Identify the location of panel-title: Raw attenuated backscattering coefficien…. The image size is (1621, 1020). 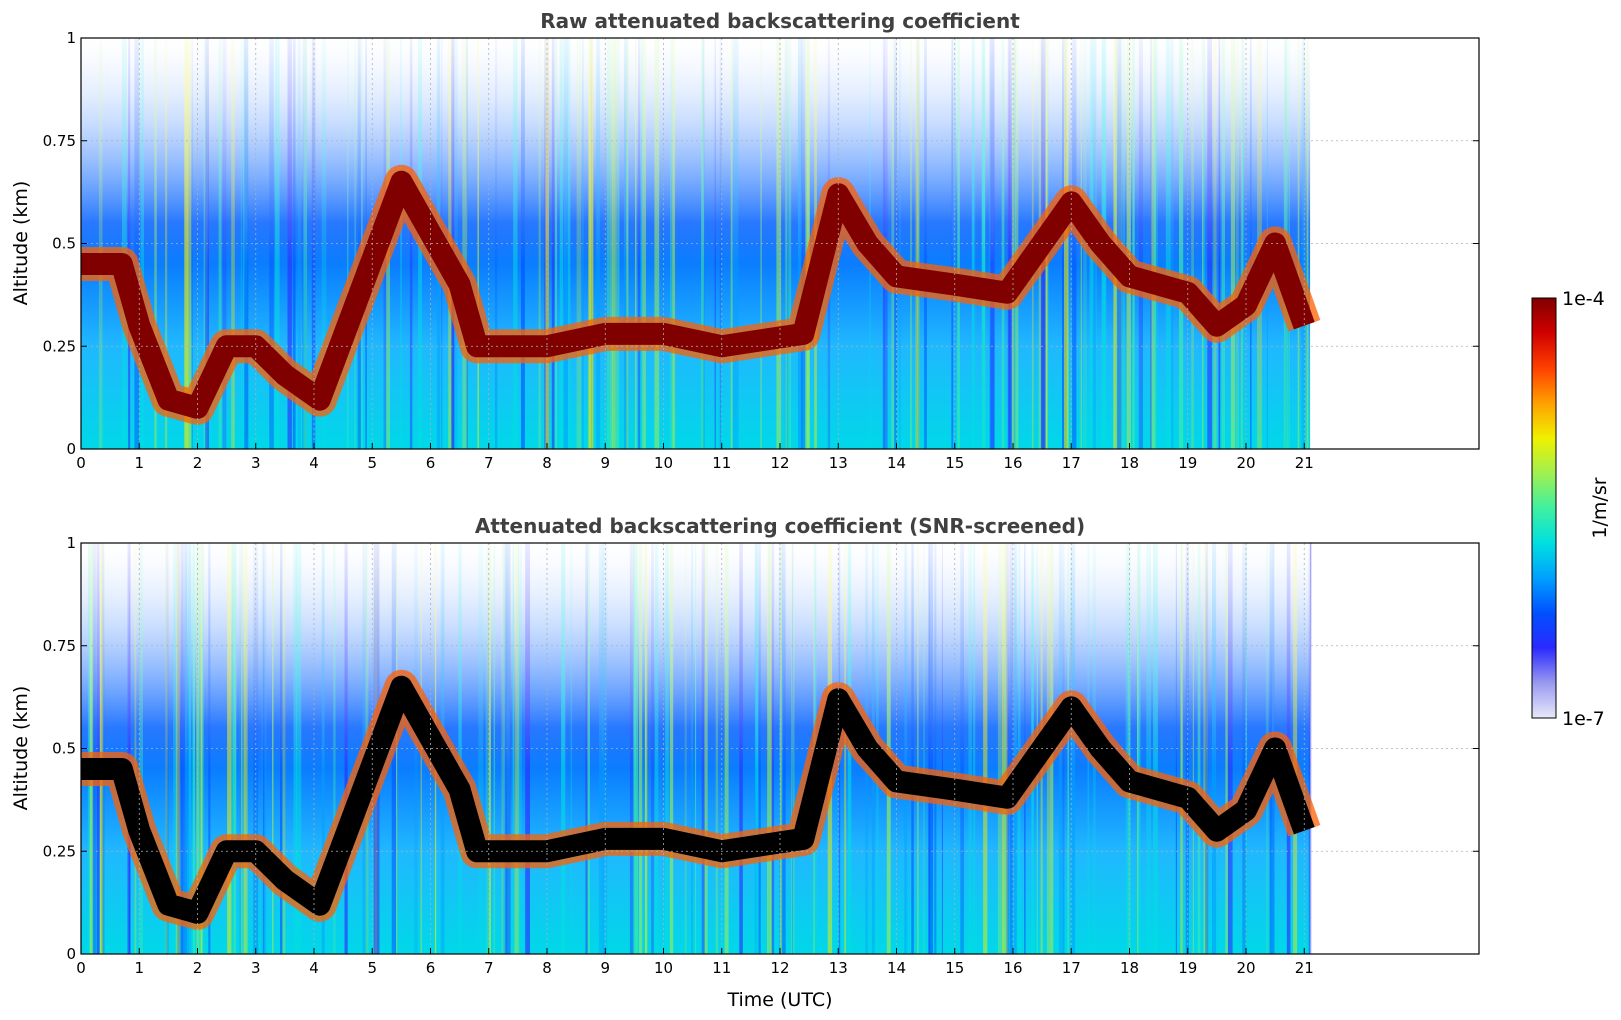
(780, 21).